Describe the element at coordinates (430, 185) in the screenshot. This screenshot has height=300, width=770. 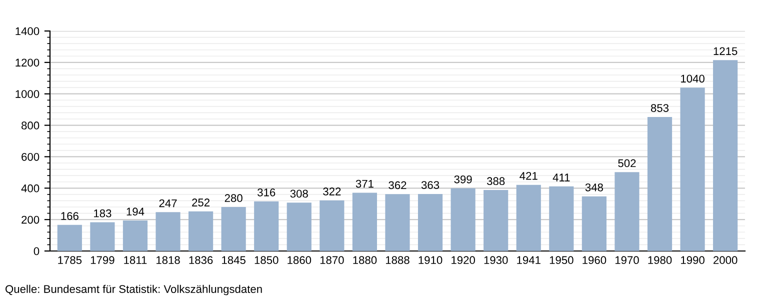
I see `data-label: 363` at that location.